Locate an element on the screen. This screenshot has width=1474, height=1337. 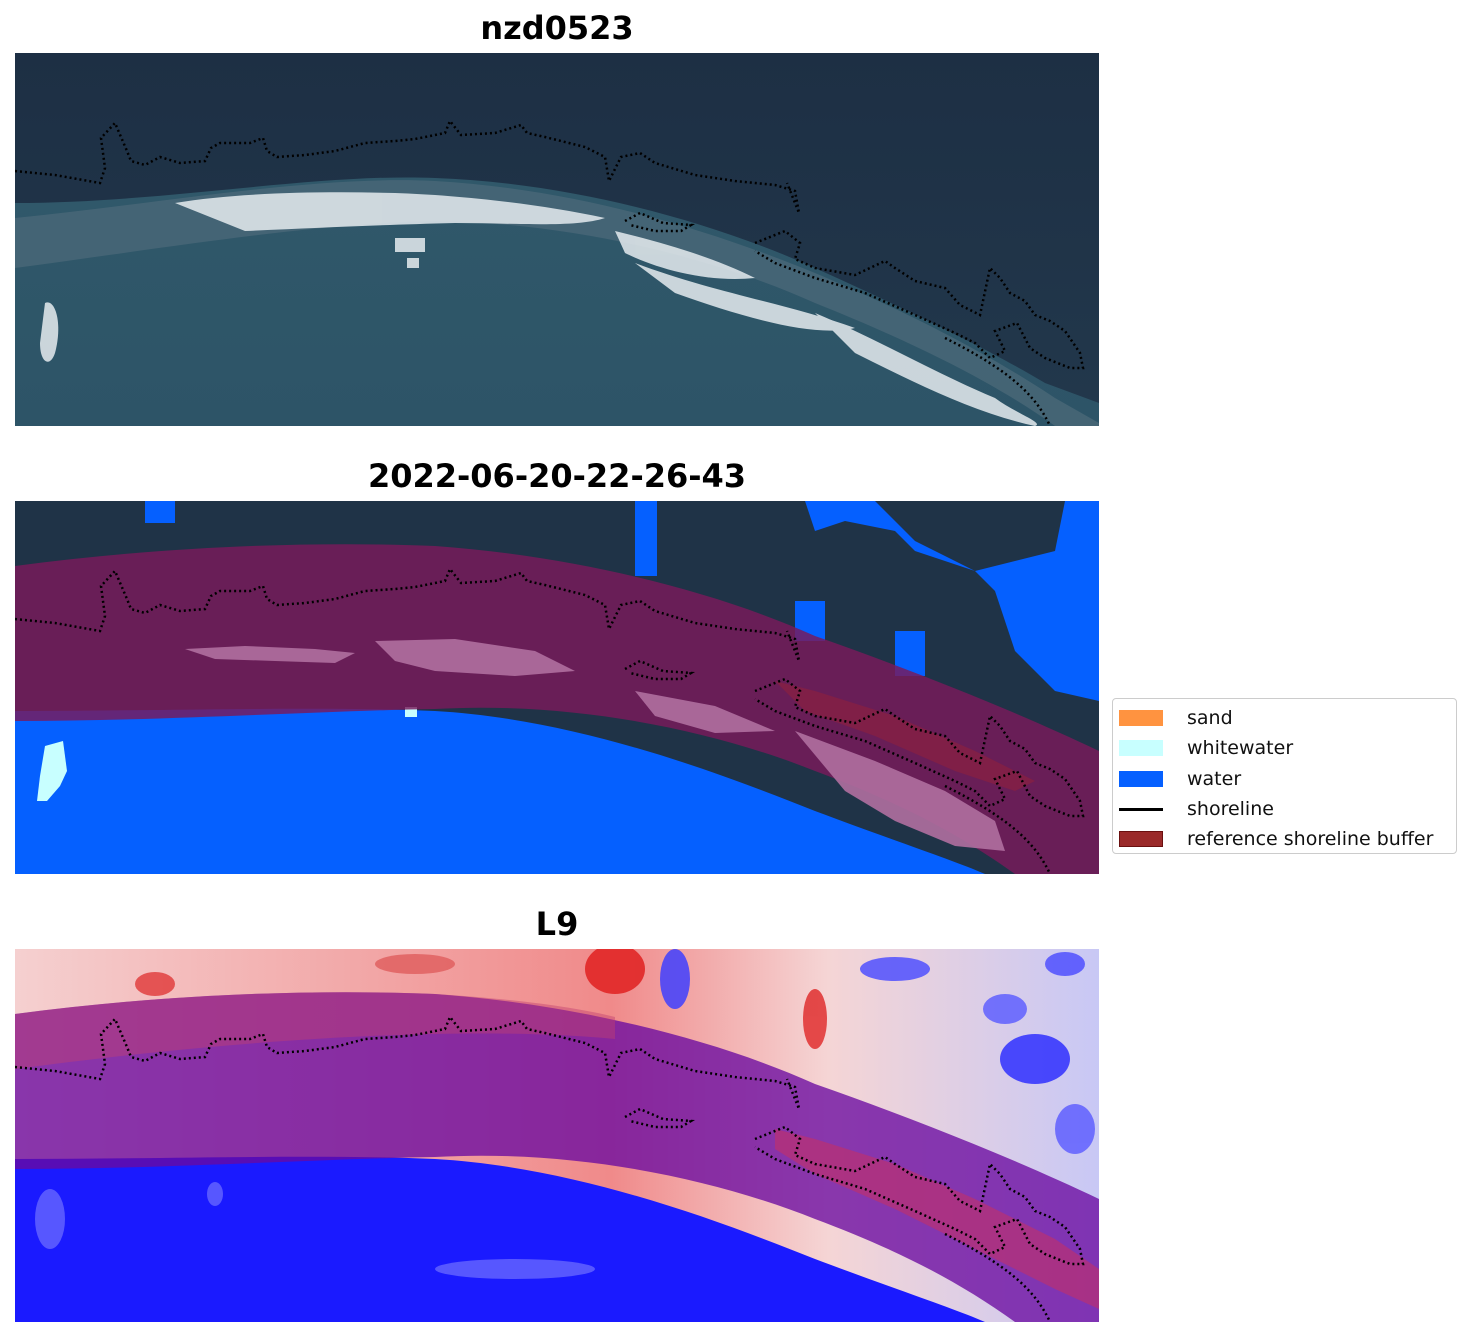
panel-title-satellite: L9 is located at coordinates (557, 924).